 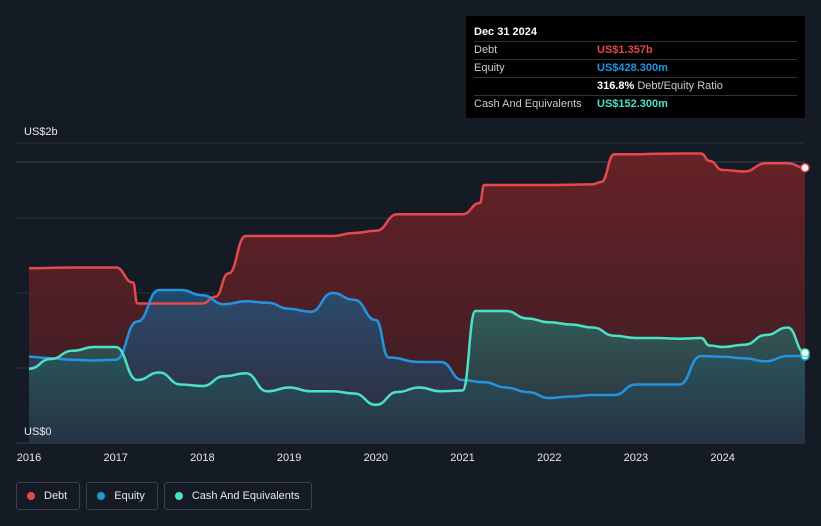 I want to click on tooltip-value: US$1.357b, so click(x=625, y=50).